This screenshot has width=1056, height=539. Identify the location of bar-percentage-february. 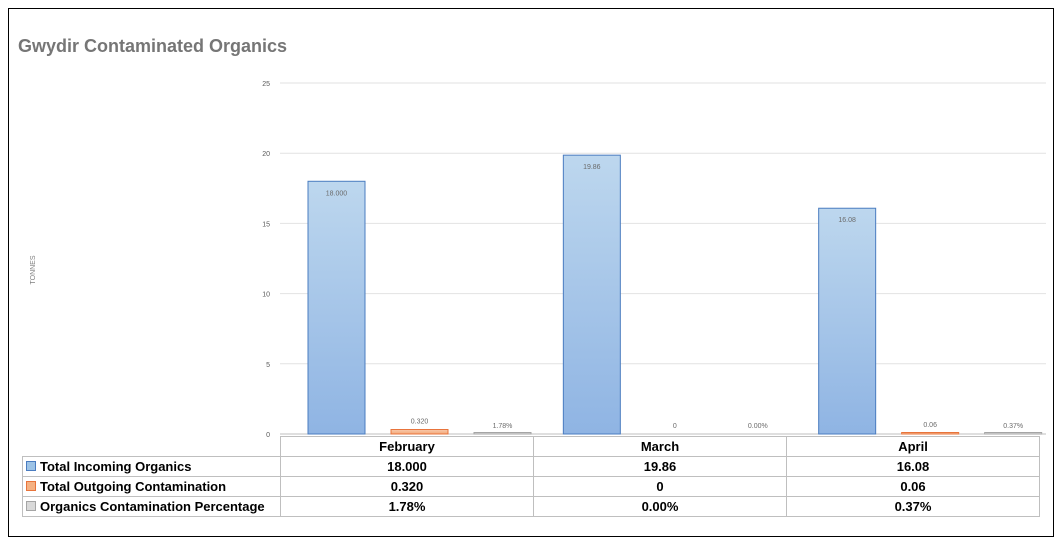
(502, 433).